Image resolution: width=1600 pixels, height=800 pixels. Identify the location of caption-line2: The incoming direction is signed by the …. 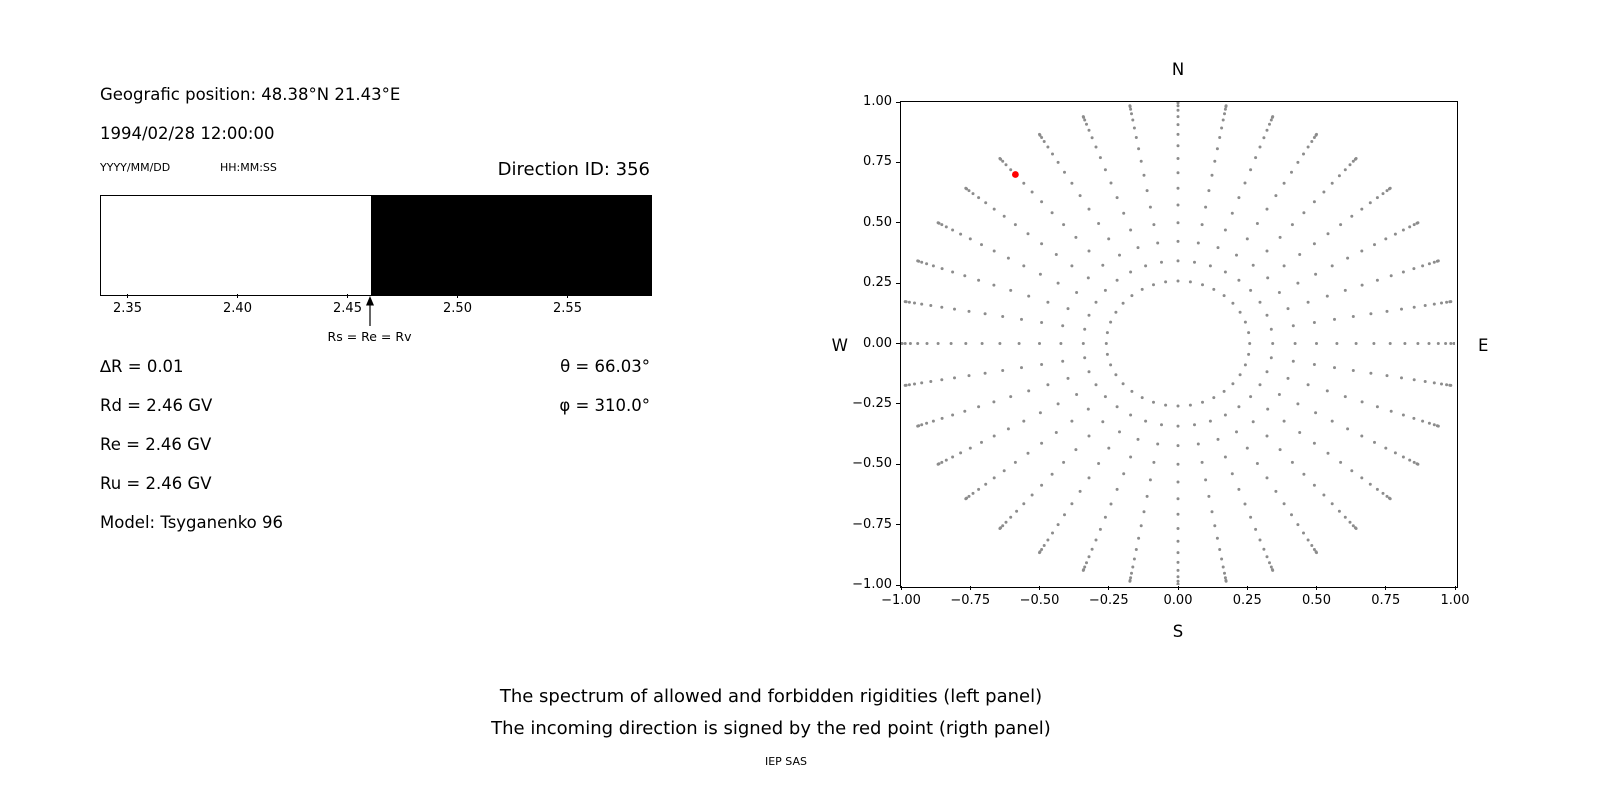
(771, 728).